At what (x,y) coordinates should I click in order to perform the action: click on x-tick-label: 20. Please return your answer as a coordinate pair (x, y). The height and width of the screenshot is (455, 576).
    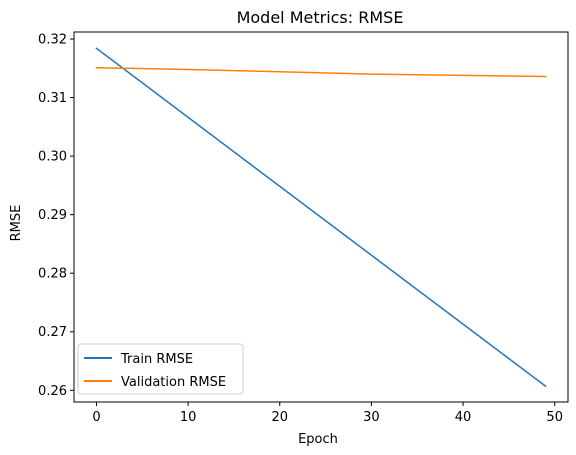
    Looking at the image, I should click on (279, 417).